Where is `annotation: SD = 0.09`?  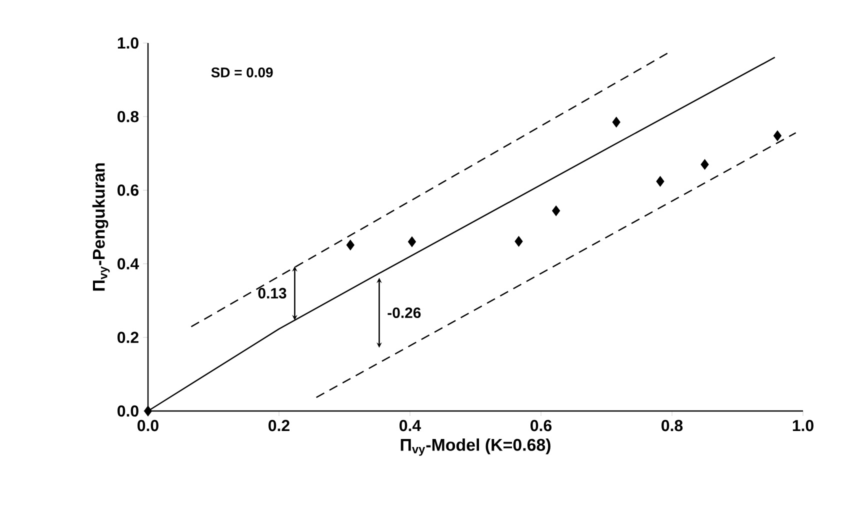 annotation: SD = 0.09 is located at coordinates (242, 72).